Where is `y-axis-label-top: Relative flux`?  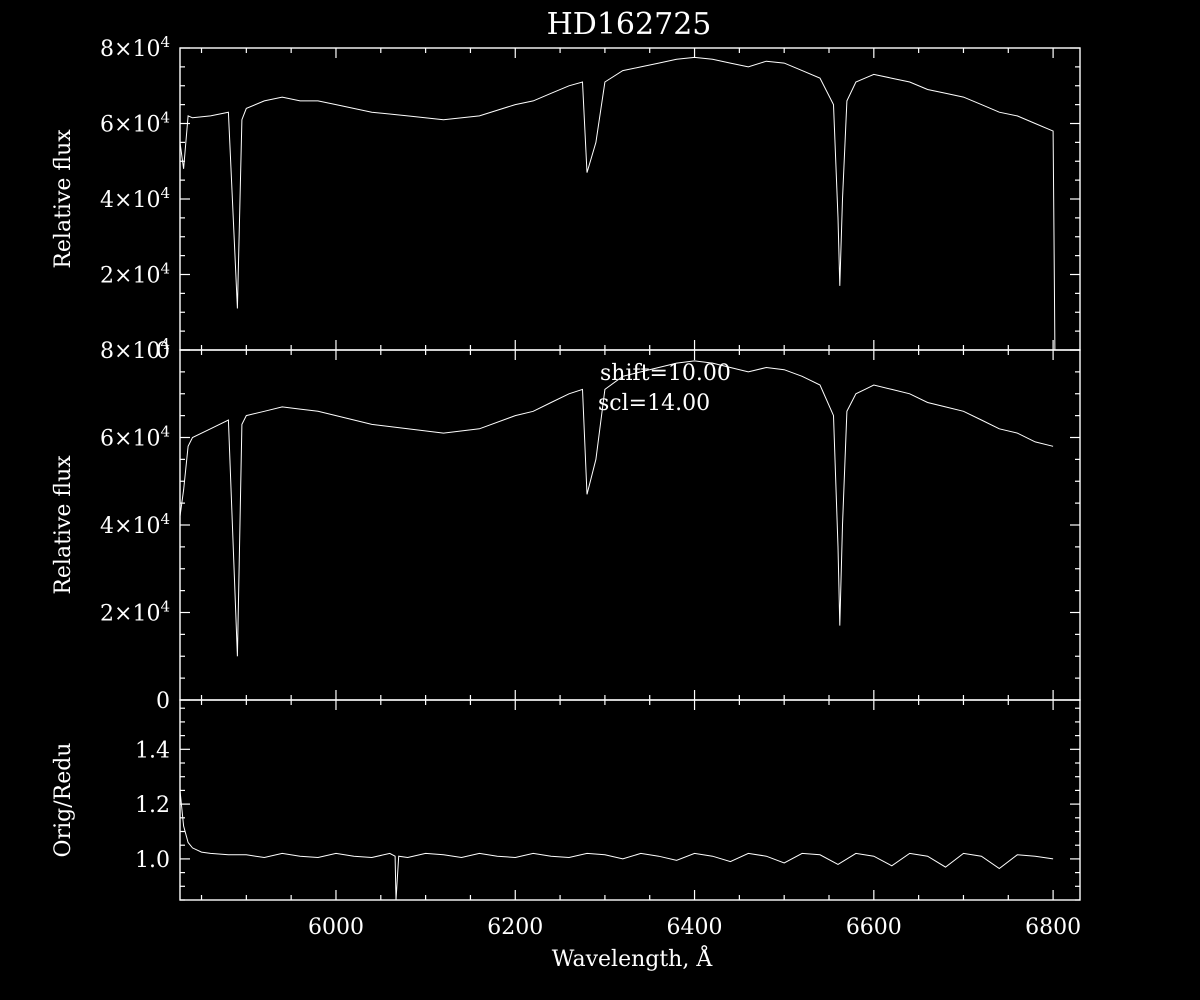 y-axis-label-top: Relative flux is located at coordinates (63, 199).